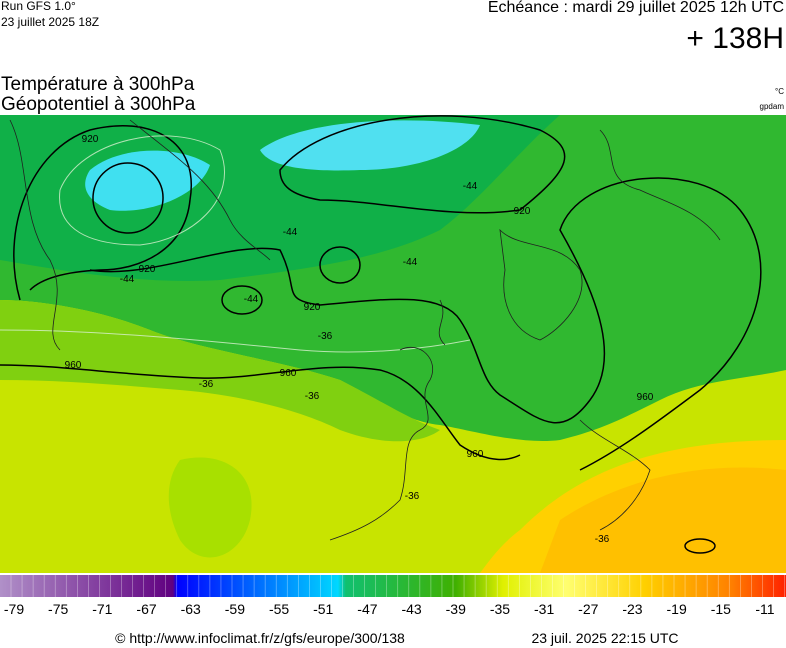  Describe the element at coordinates (146, 609) in the screenshot. I see `colorbar-label: -67` at that location.